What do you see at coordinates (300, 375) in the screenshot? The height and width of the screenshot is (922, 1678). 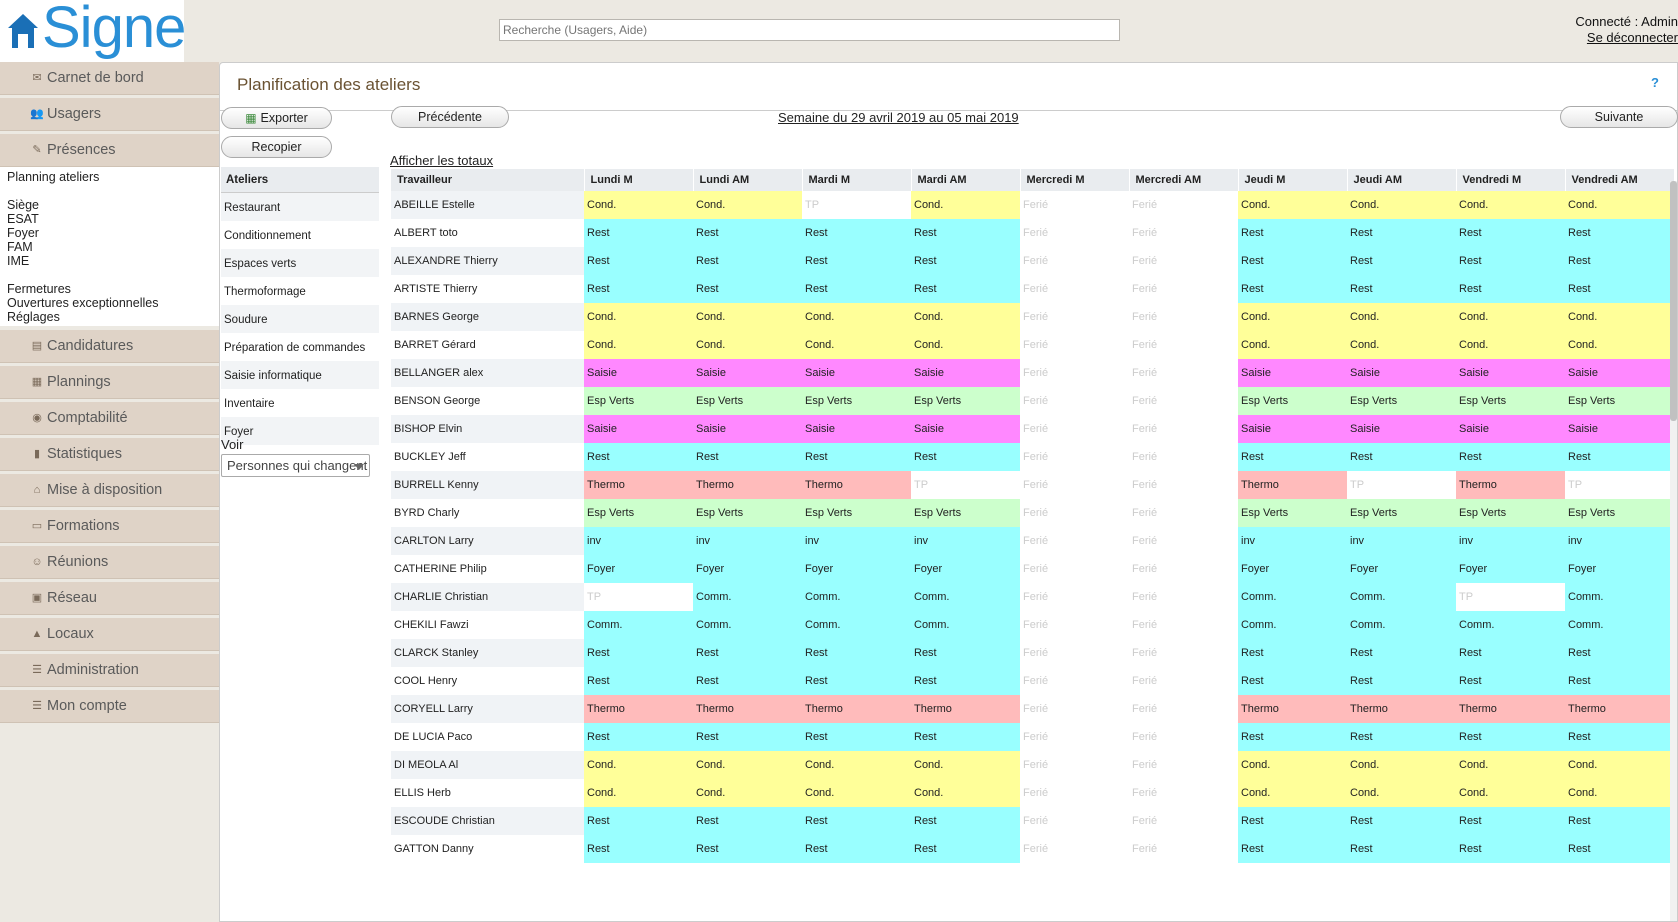 I see `atelier-item: Saisie informatique` at bounding box center [300, 375].